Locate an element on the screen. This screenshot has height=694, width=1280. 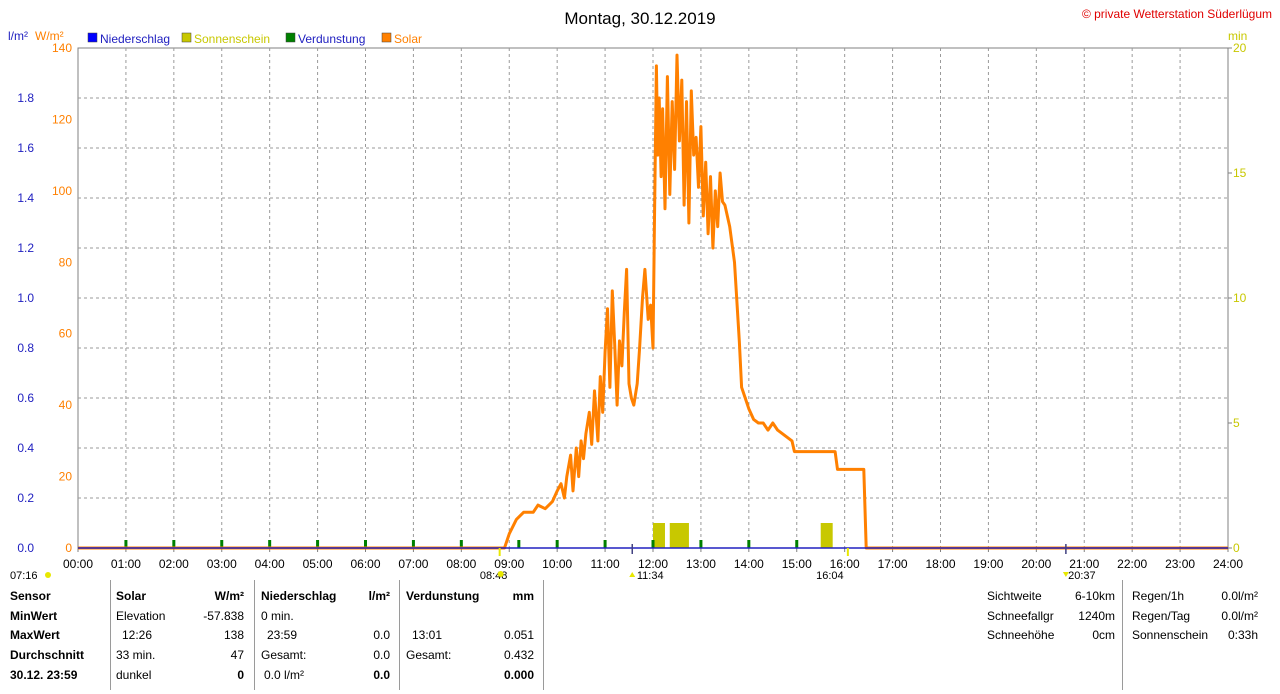
sunrise-label: 08:48 is located at coordinates (494, 575).